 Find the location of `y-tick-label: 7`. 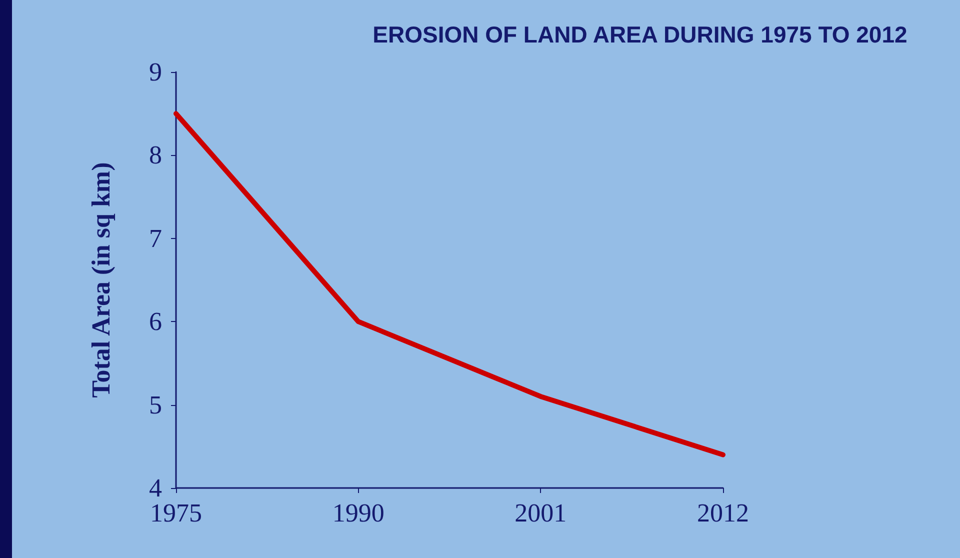

y-tick-label: 7 is located at coordinates (155, 238).